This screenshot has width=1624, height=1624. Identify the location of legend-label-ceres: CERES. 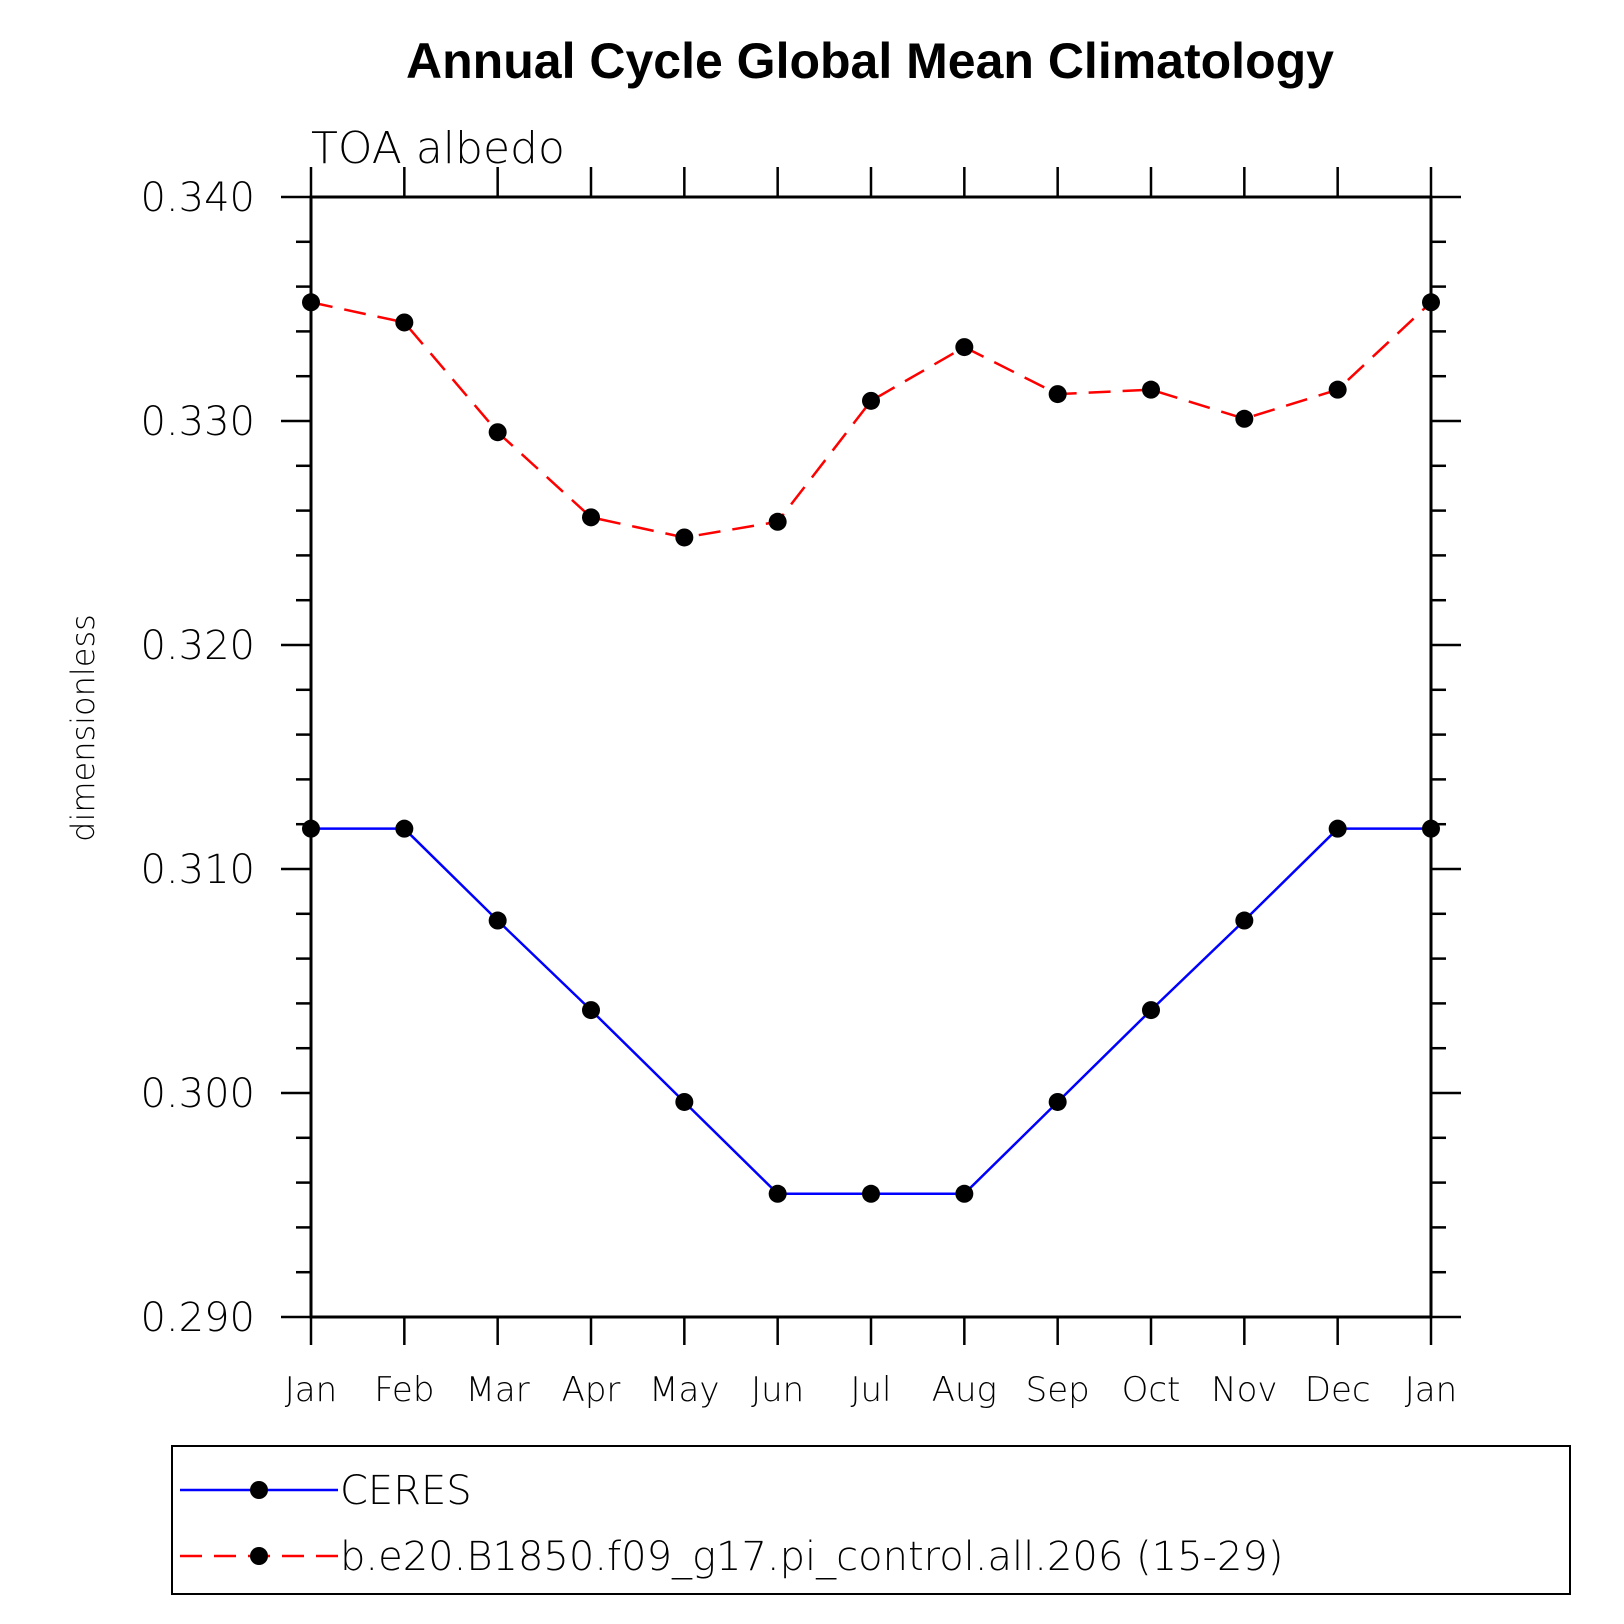
(406, 1491).